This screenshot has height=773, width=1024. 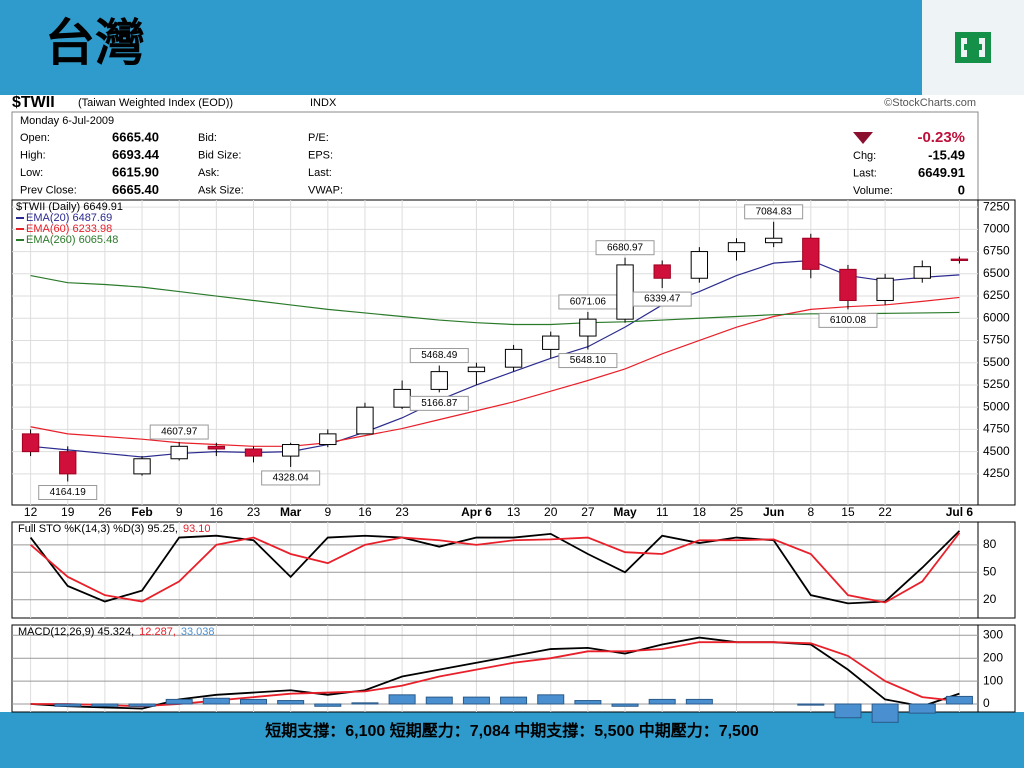 What do you see at coordinates (69, 229) in the screenshot?
I see `legend-entry: EMA(60) 6233.98` at bounding box center [69, 229].